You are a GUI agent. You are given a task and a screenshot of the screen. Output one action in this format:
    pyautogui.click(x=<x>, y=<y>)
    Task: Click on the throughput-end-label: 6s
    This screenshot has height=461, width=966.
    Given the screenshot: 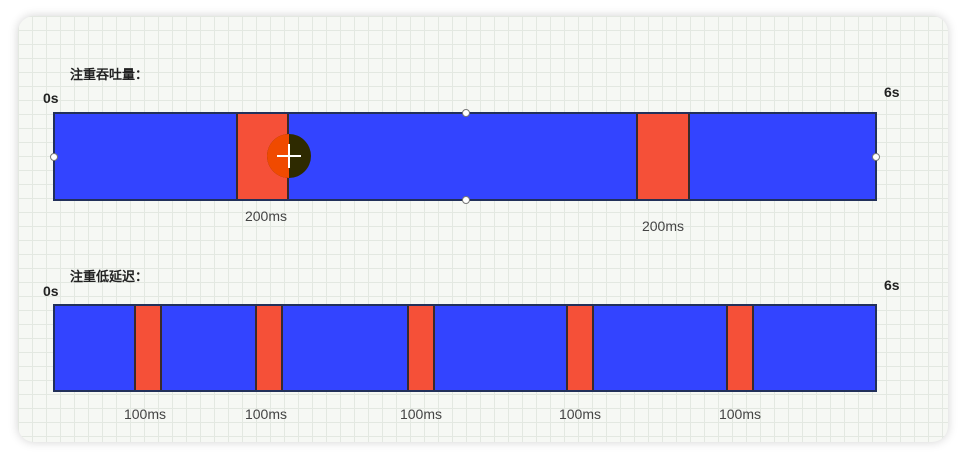 What is the action you would take?
    pyautogui.click(x=892, y=92)
    